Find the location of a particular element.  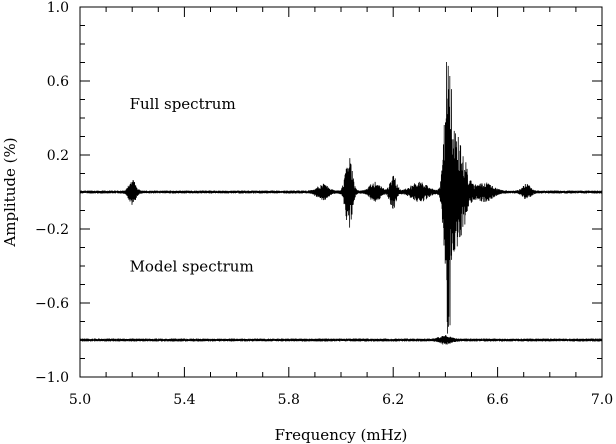

y-axis-title: Amplitude (%) is located at coordinates (10, 192).